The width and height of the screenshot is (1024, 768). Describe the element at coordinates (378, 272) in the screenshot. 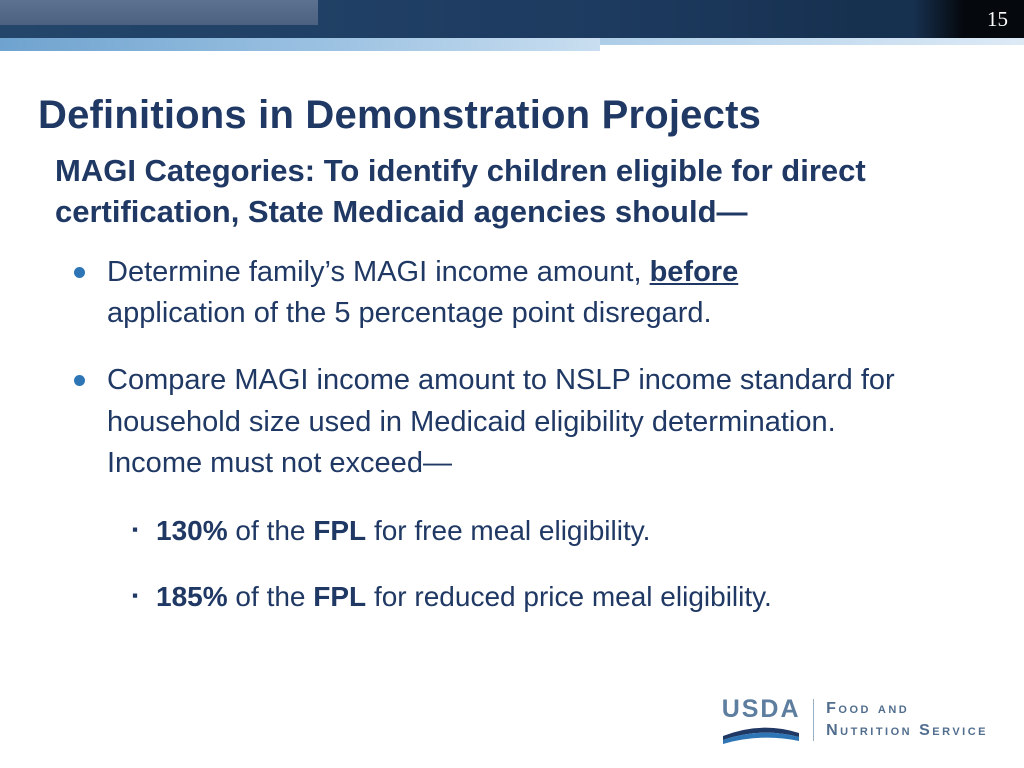

I see `bullet1-pre: Determine family’s MAGI income amount,` at that location.